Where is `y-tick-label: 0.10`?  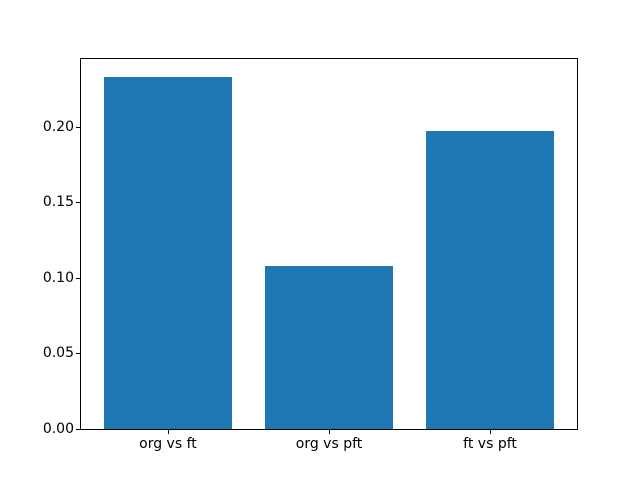 y-tick-label: 0.10 is located at coordinates (58, 277).